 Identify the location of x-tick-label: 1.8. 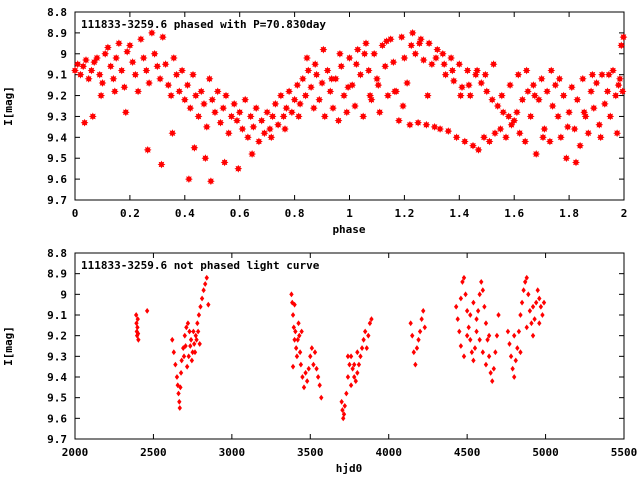
(569, 213).